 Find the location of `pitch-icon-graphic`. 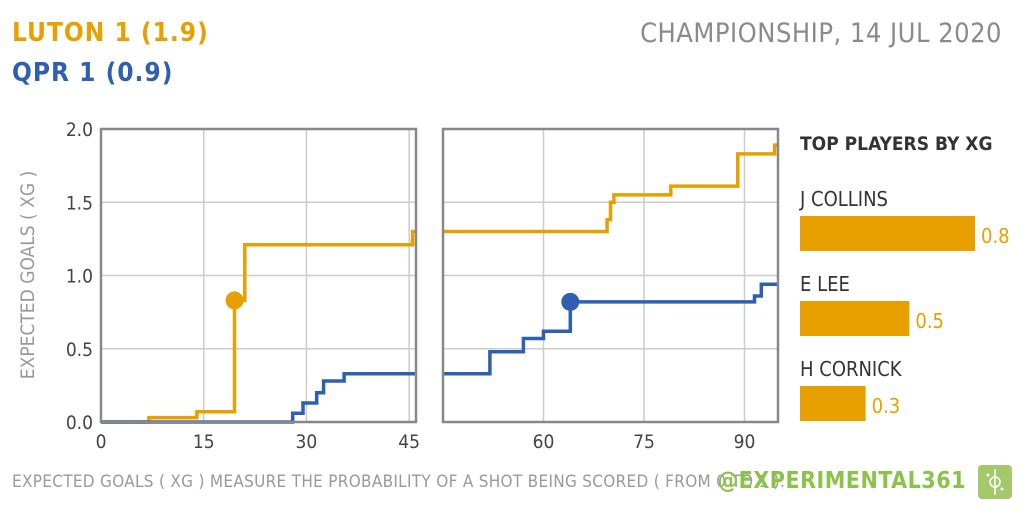

pitch-icon-graphic is located at coordinates (995, 482).